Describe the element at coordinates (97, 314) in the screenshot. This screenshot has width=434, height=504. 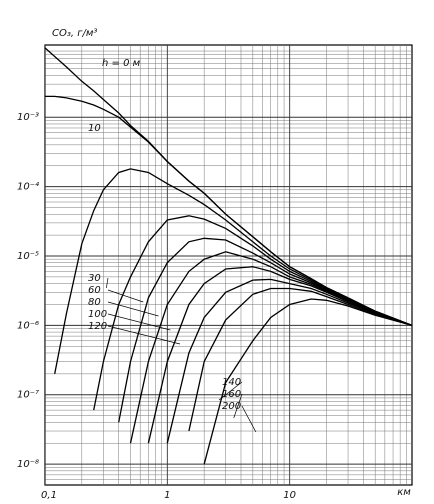
I see `curve-label: 100` at that location.